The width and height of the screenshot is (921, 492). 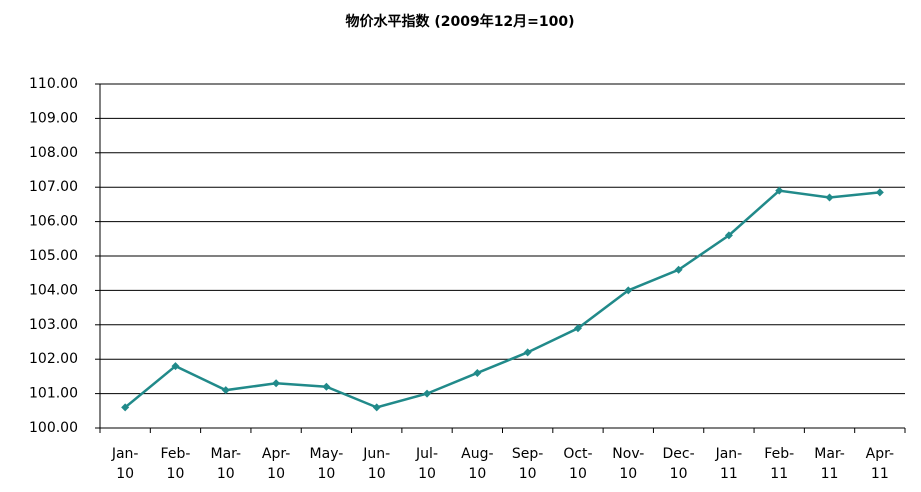 I want to click on y-tick-label: 101.00, so click(x=53, y=394).